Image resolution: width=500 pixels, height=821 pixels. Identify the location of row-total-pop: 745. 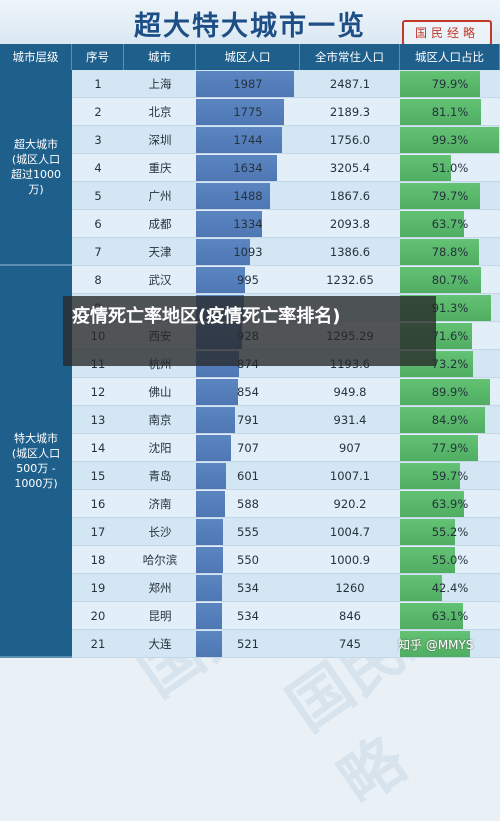
(350, 644).